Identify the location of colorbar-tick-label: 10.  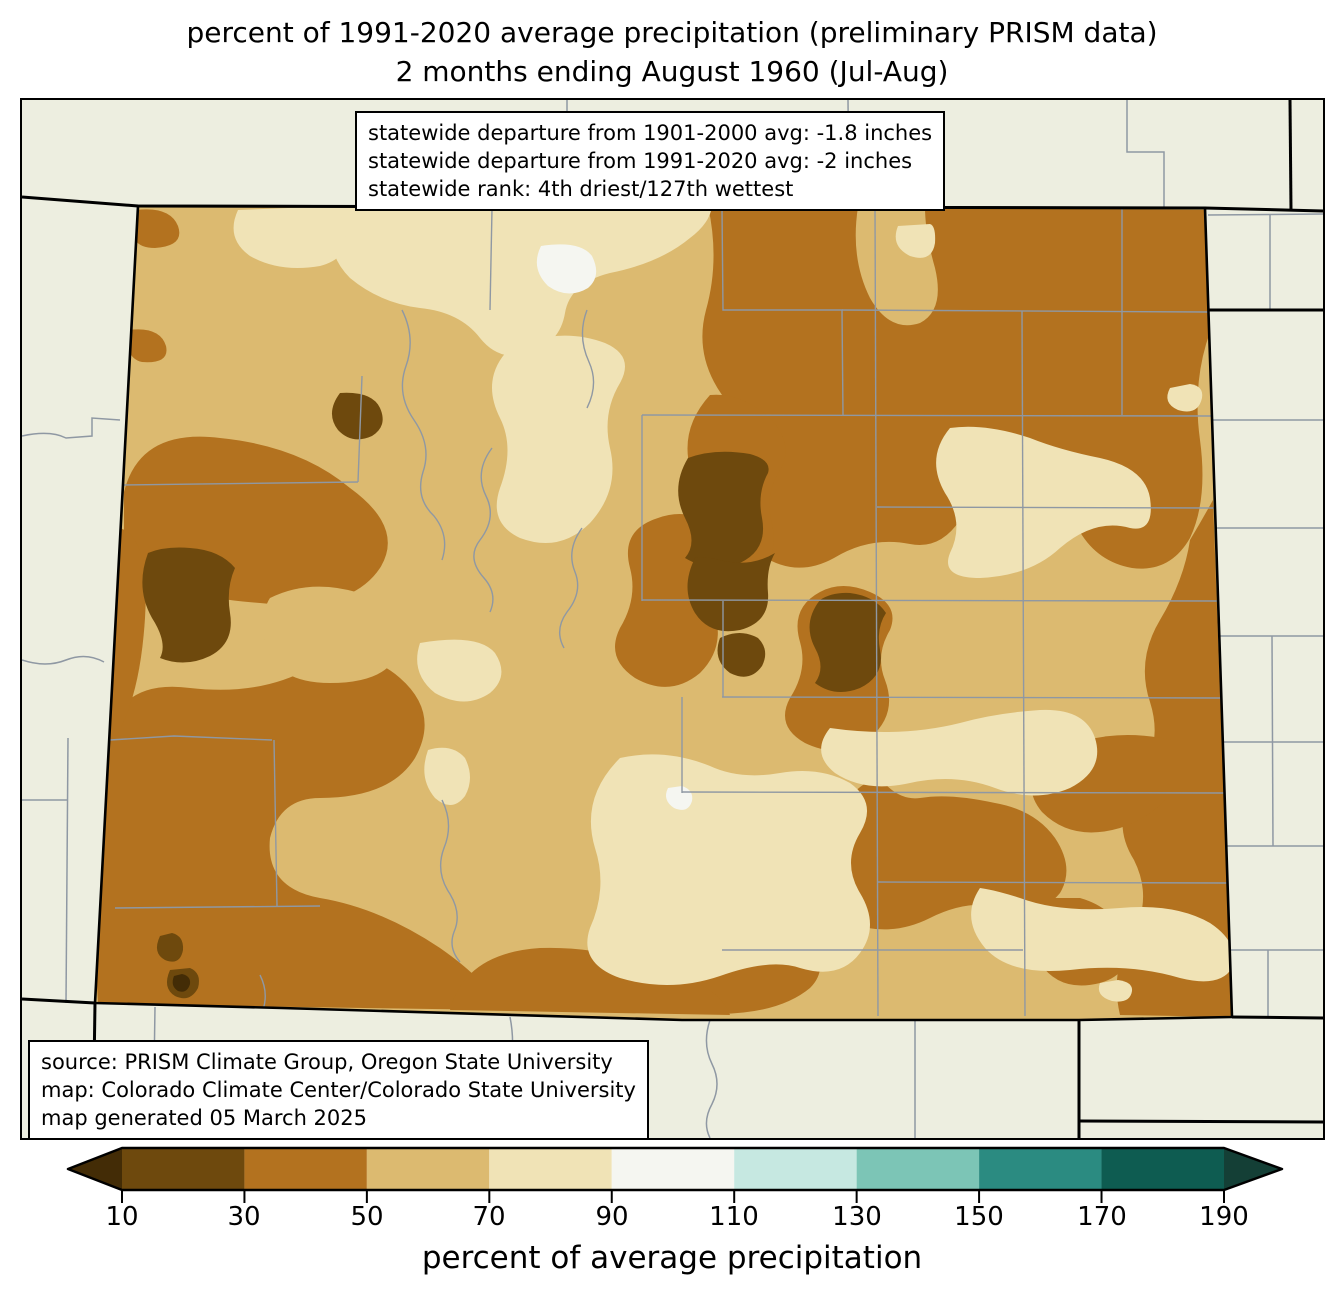
(122, 1217).